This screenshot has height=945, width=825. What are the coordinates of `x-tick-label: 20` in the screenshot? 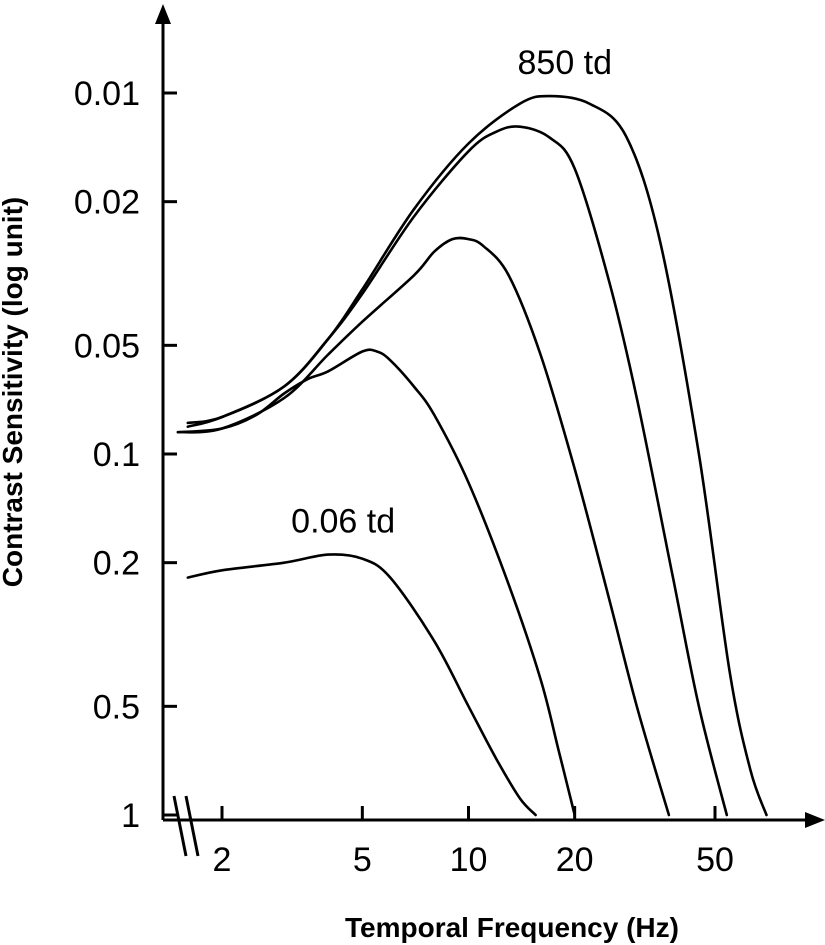 It's located at (575, 860).